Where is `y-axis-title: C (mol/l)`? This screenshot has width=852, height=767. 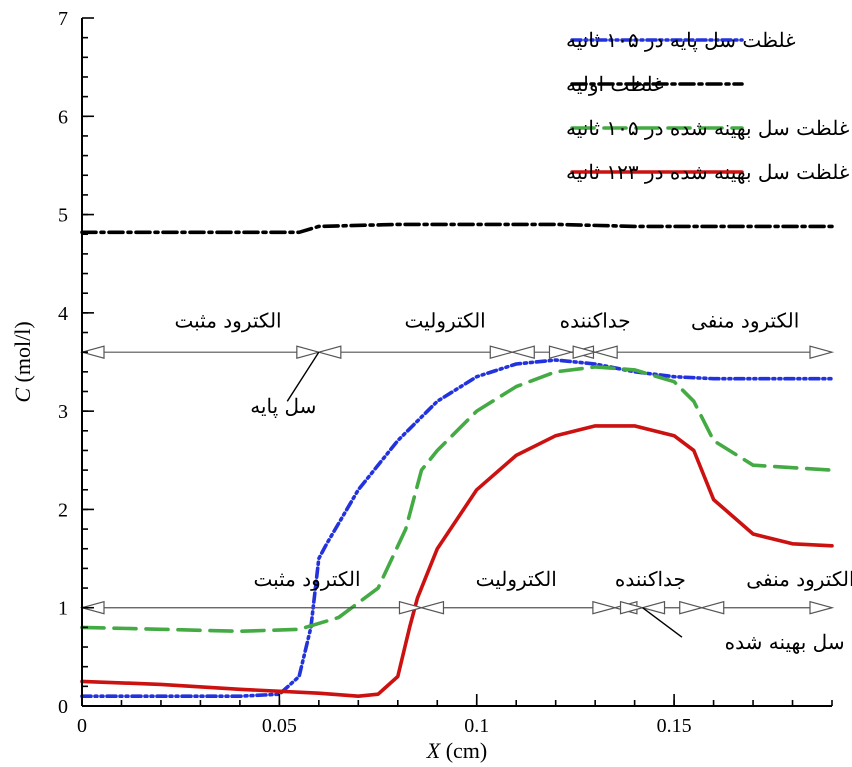
y-axis-title: C (mol/l) is located at coordinates (22, 361).